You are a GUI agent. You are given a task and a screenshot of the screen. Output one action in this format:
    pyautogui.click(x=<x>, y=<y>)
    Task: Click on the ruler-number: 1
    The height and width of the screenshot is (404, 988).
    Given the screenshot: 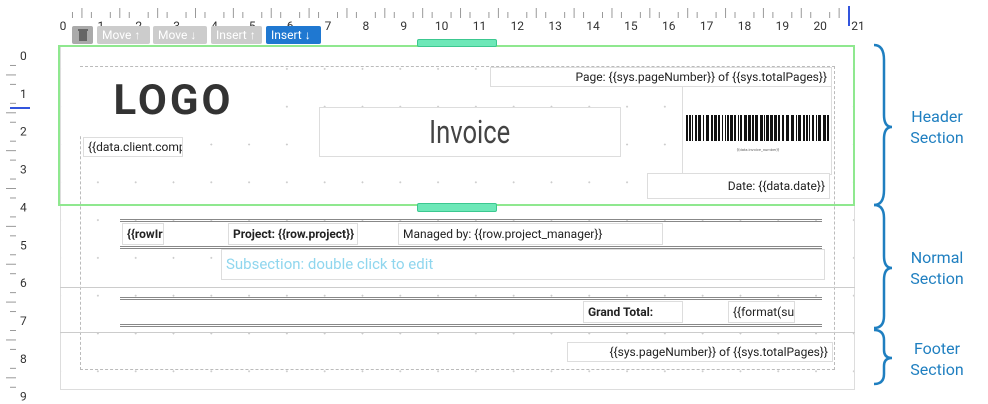 What is the action you would take?
    pyautogui.click(x=23, y=94)
    